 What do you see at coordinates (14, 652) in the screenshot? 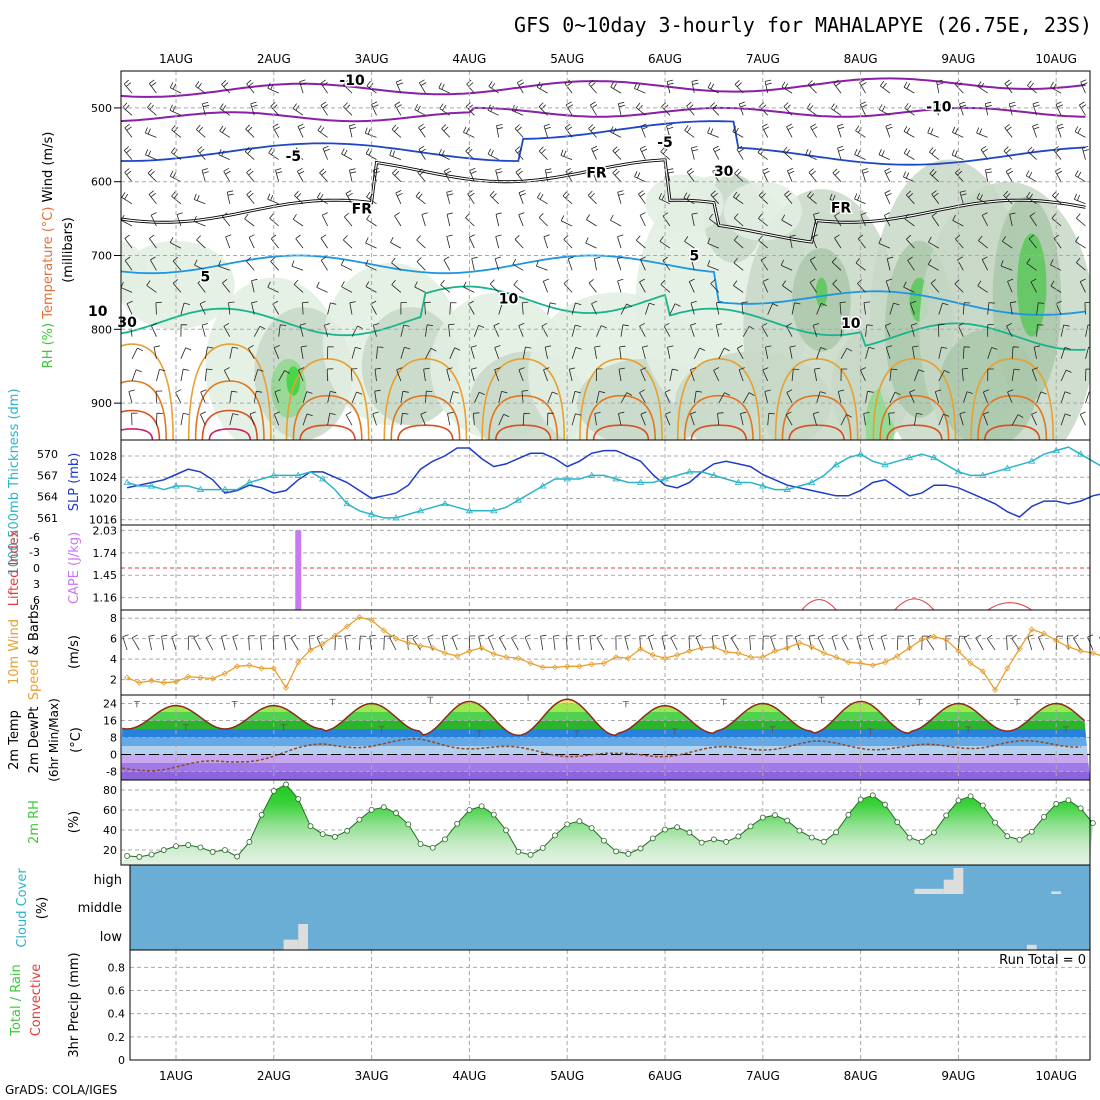
I see `y-label-part: 10m Wind` at bounding box center [14, 652].